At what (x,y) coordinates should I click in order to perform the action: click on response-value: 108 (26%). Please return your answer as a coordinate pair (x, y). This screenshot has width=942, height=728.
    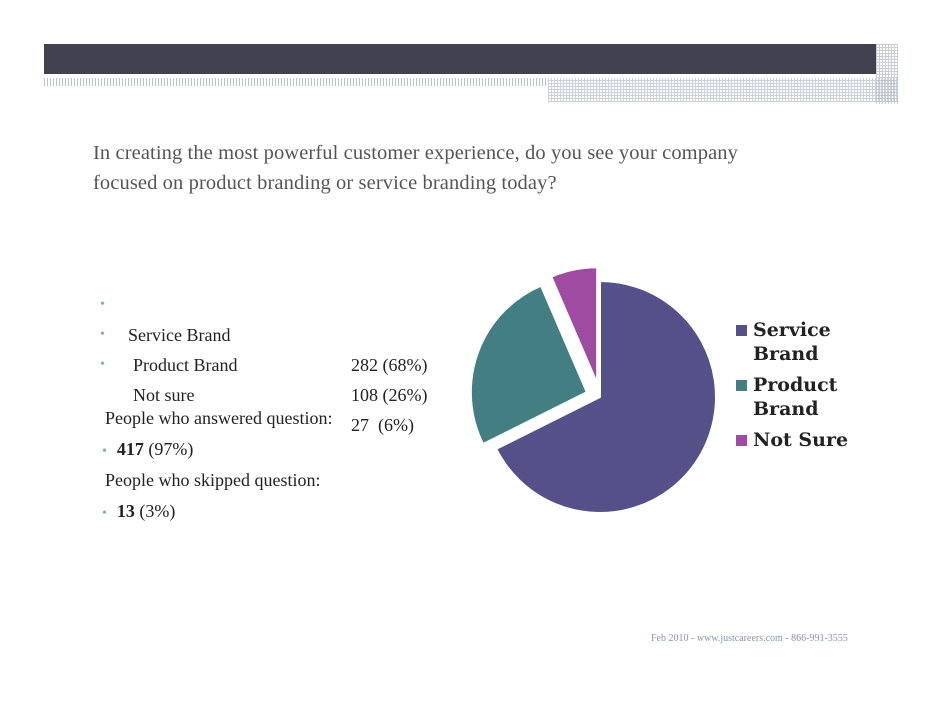
    Looking at the image, I should click on (389, 395).